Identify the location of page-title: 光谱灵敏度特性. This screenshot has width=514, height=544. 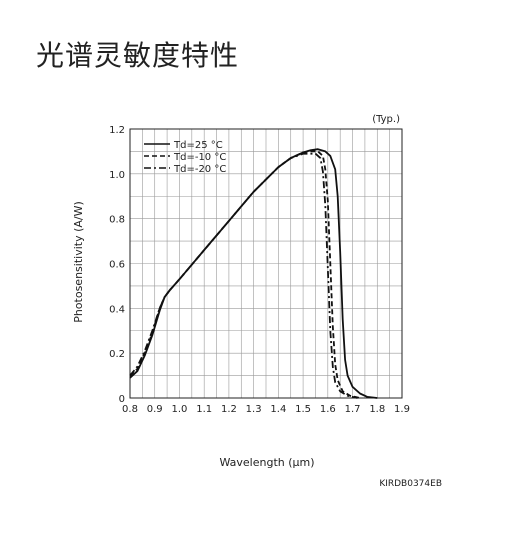
(138, 55).